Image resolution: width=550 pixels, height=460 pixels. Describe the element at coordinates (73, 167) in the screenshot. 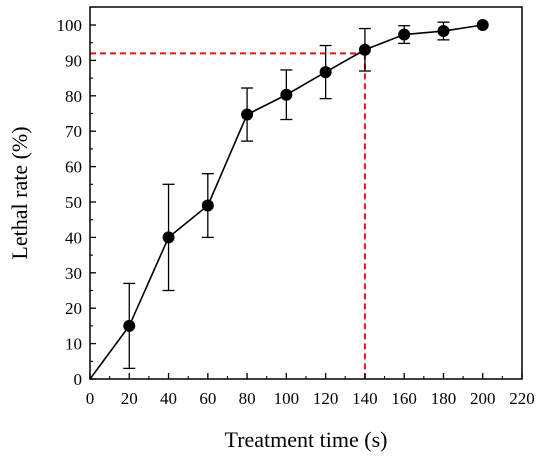

I see `y-tick-label: 60` at that location.